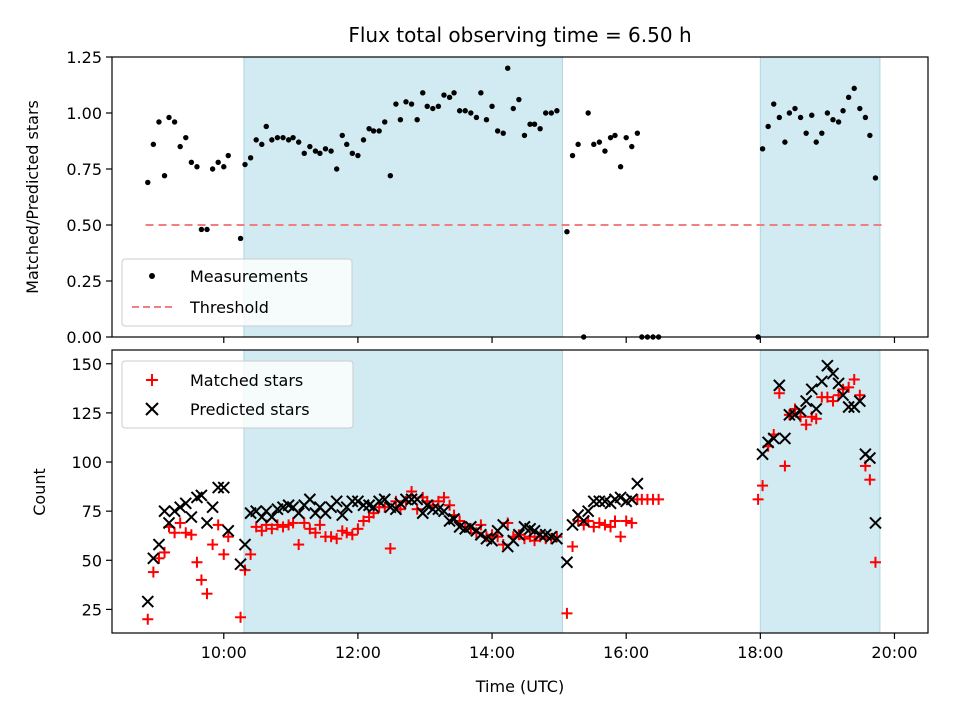 The height and width of the screenshot is (720, 960). What do you see at coordinates (237, 394) in the screenshot?
I see `bottom-legend: Matched stars Predicted stars` at bounding box center [237, 394].